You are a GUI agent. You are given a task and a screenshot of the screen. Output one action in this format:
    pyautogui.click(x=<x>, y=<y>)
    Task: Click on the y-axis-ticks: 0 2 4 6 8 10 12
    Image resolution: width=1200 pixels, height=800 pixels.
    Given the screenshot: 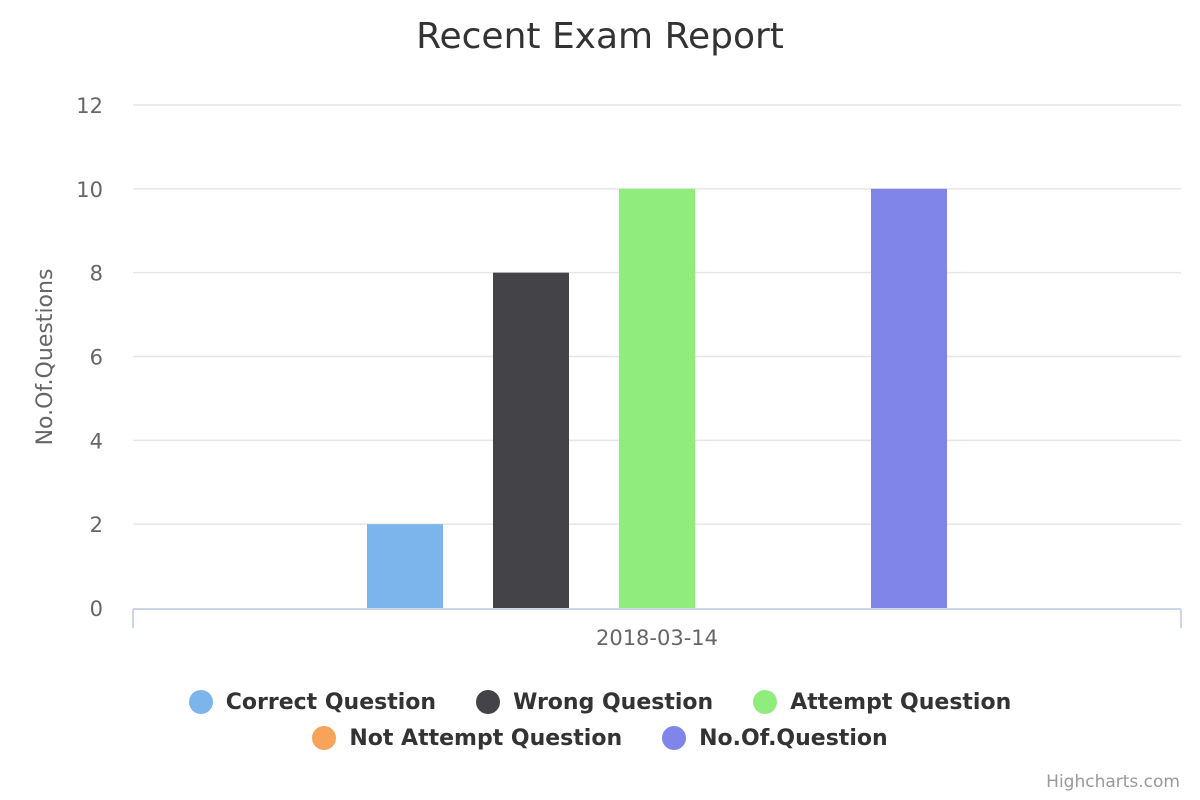 What is the action you would take?
    pyautogui.click(x=89, y=357)
    